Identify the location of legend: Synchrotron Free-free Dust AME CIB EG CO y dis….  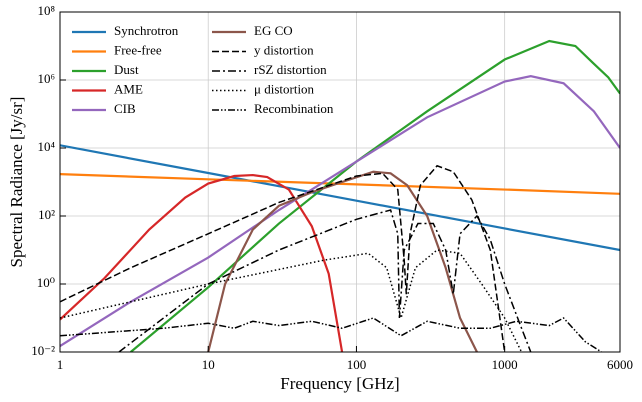
(203, 69).